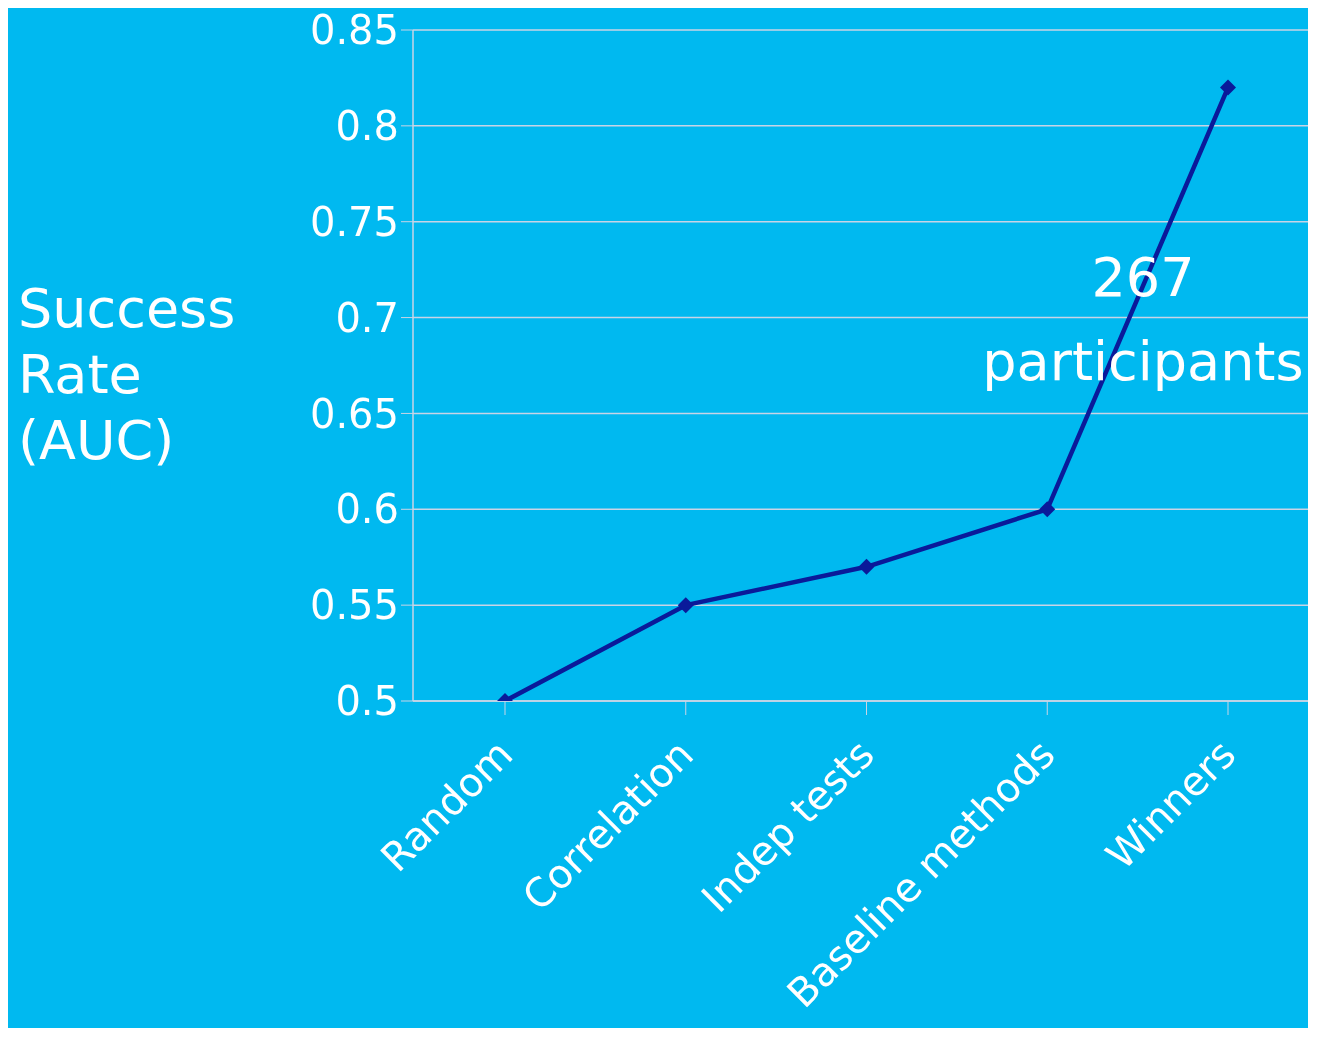  What do you see at coordinates (354, 221) in the screenshot?
I see `y-tick-label: 0.75` at bounding box center [354, 221].